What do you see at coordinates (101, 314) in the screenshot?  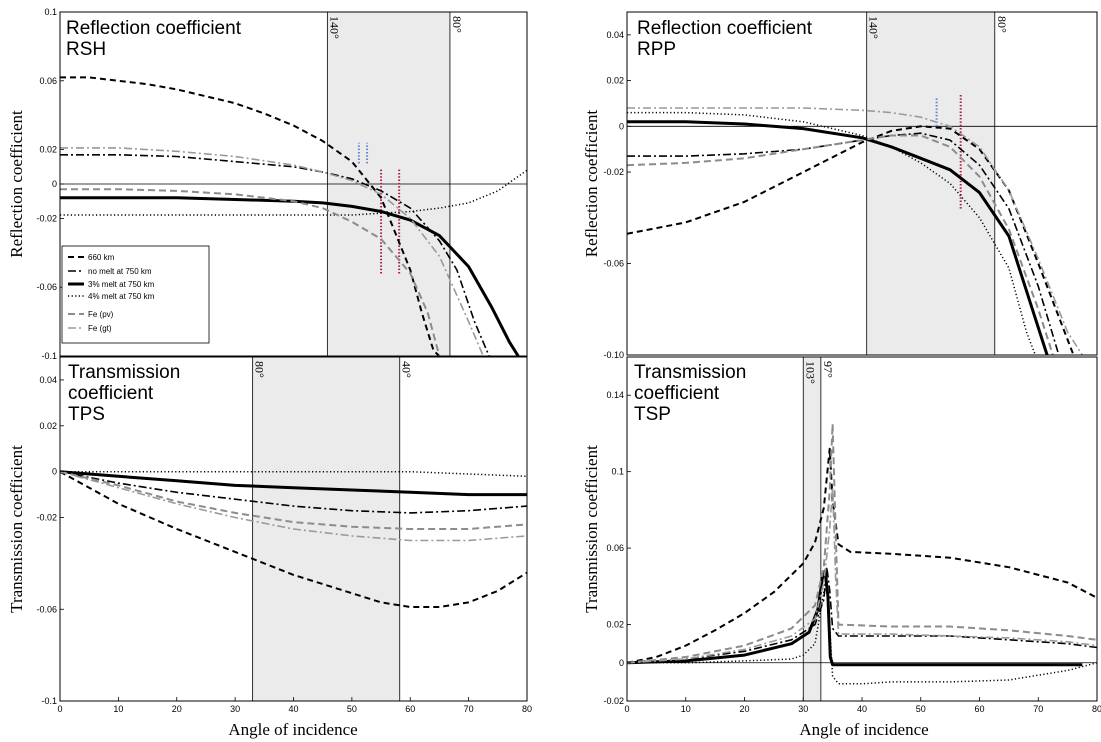 I see `legend-label: Fe (pv)` at bounding box center [101, 314].